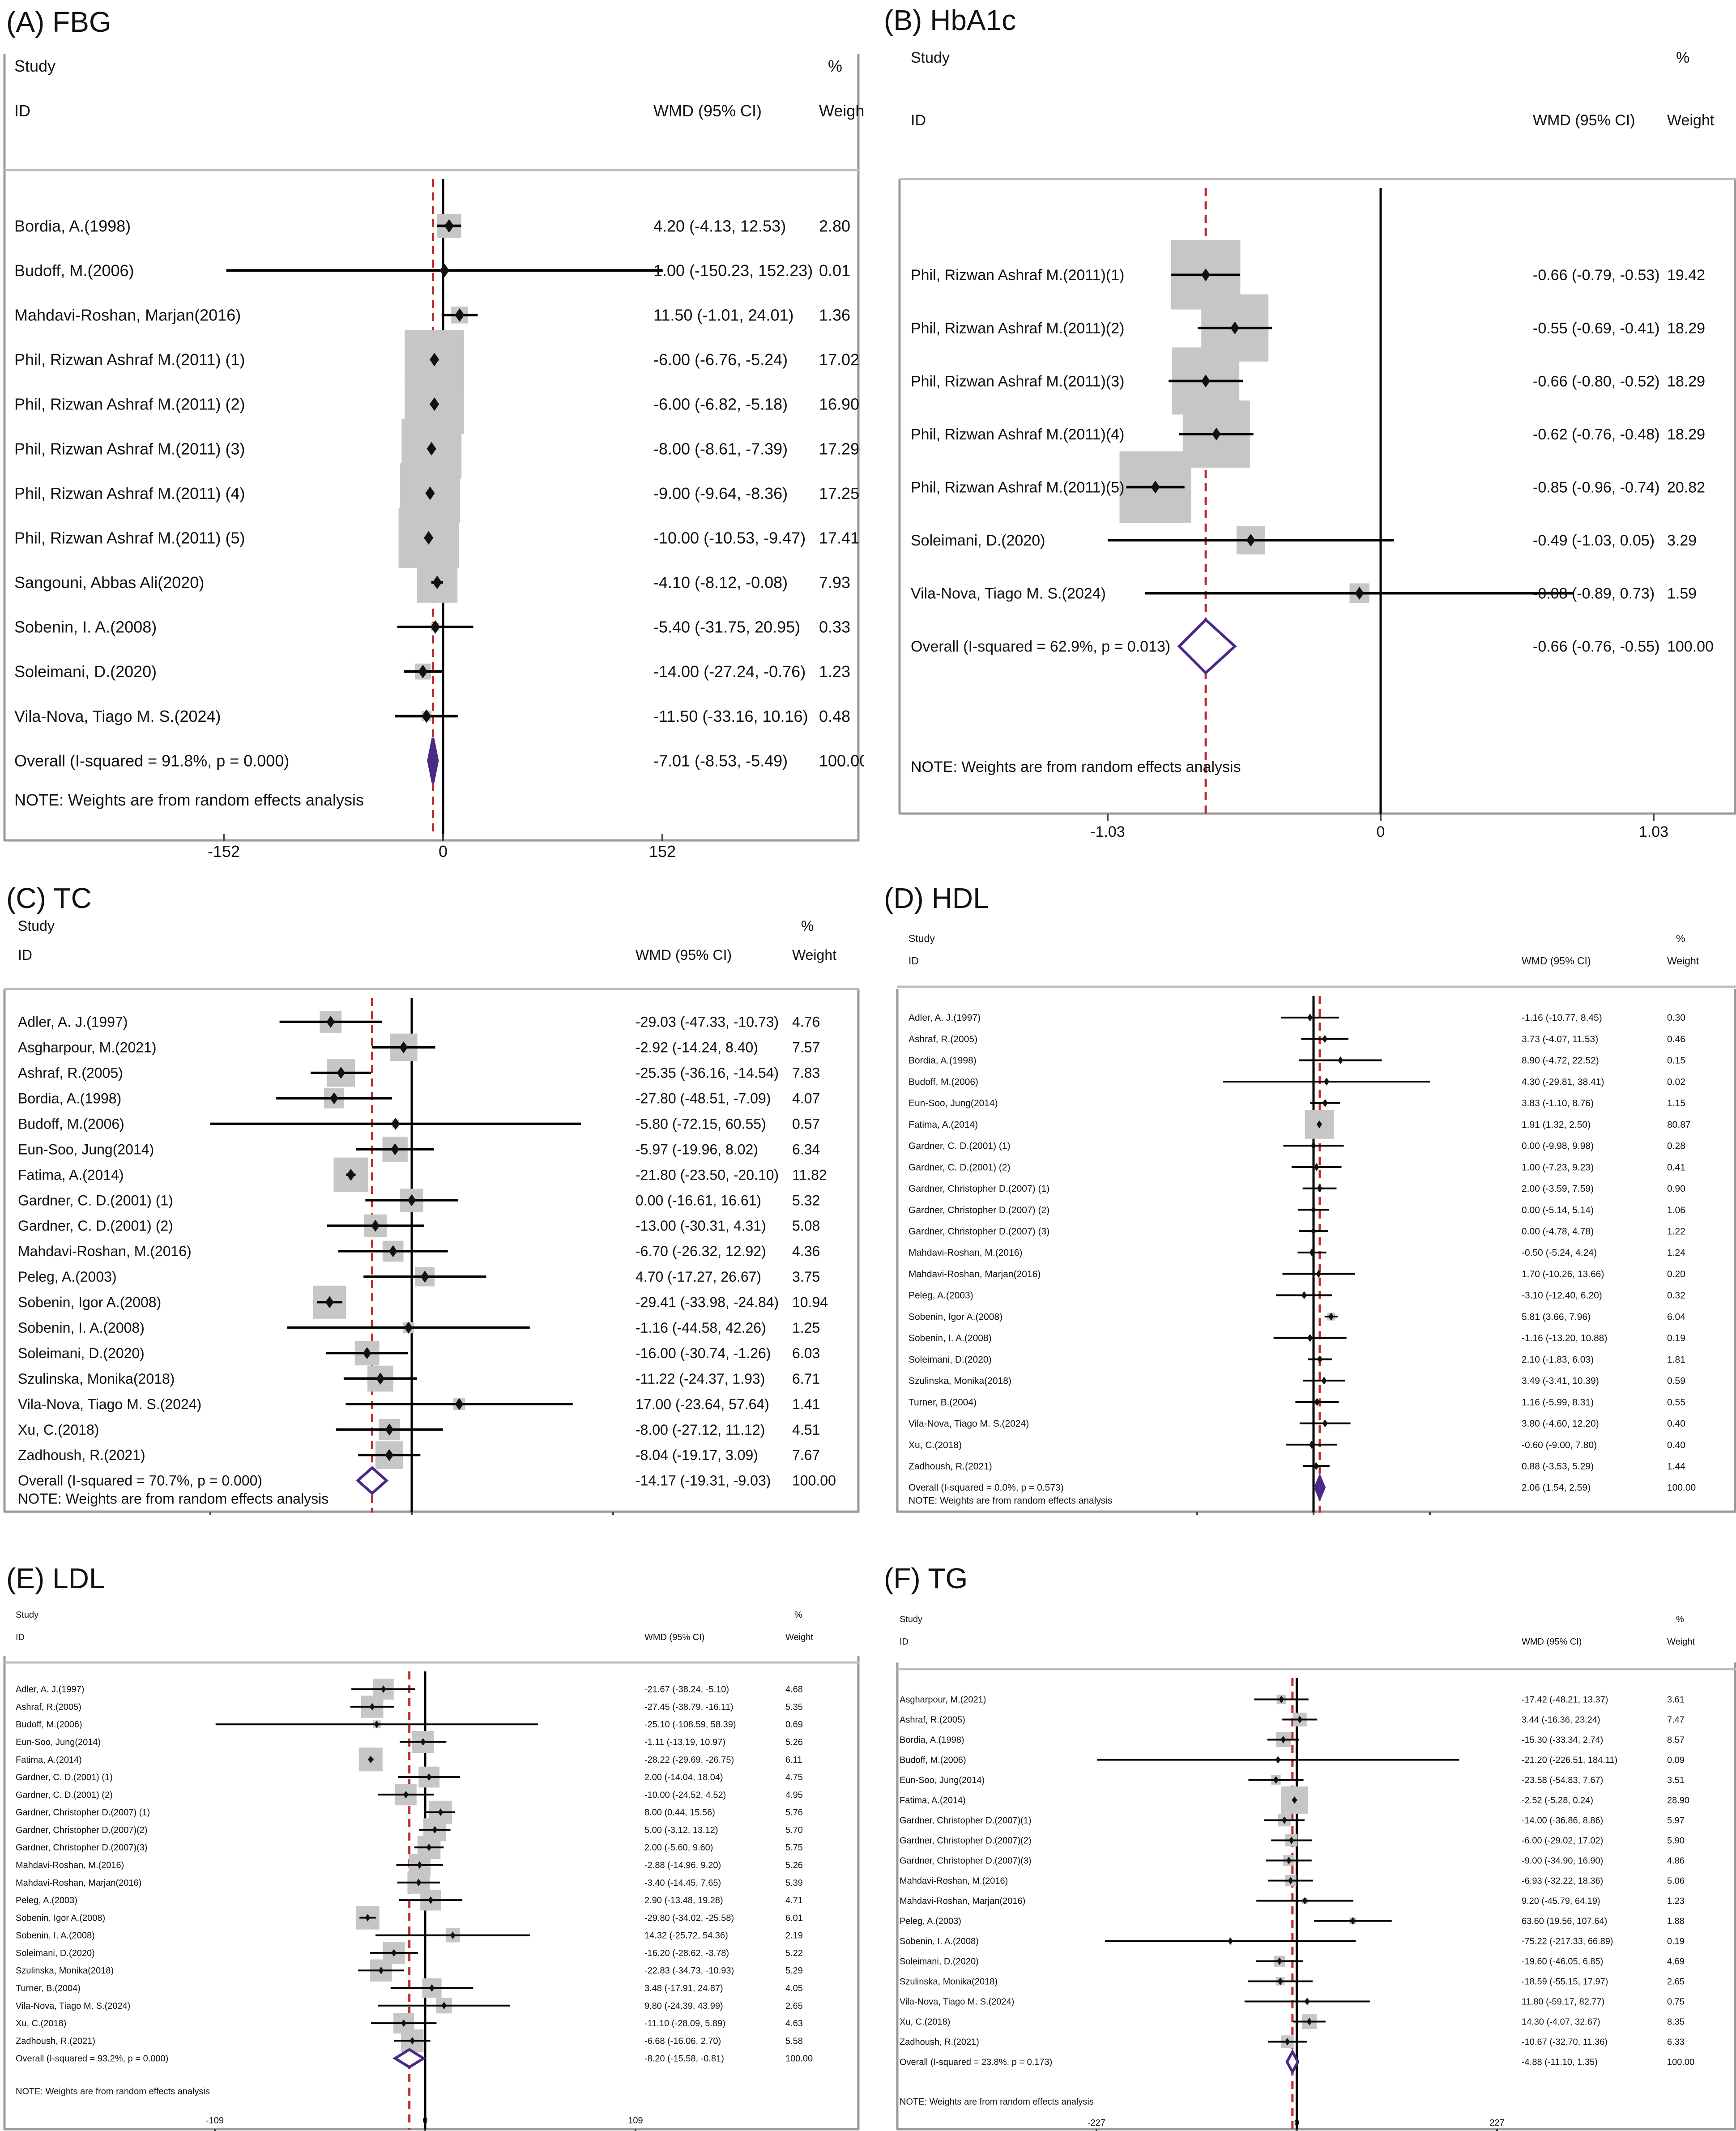 Image resolution: width=1736 pixels, height=2131 pixels. Describe the element at coordinates (703, 1481) in the screenshot. I see `overall-effect-text: -14.17 (-19.31, -9.03)` at that location.